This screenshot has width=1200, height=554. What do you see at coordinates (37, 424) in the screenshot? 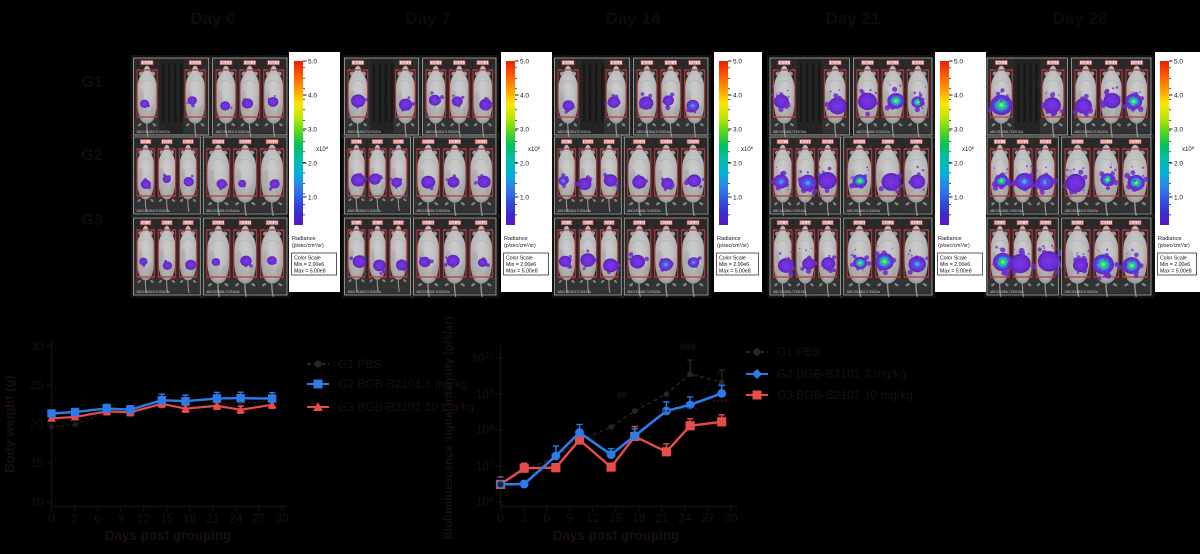
I see `svg-text: 20` at bounding box center [37, 424].